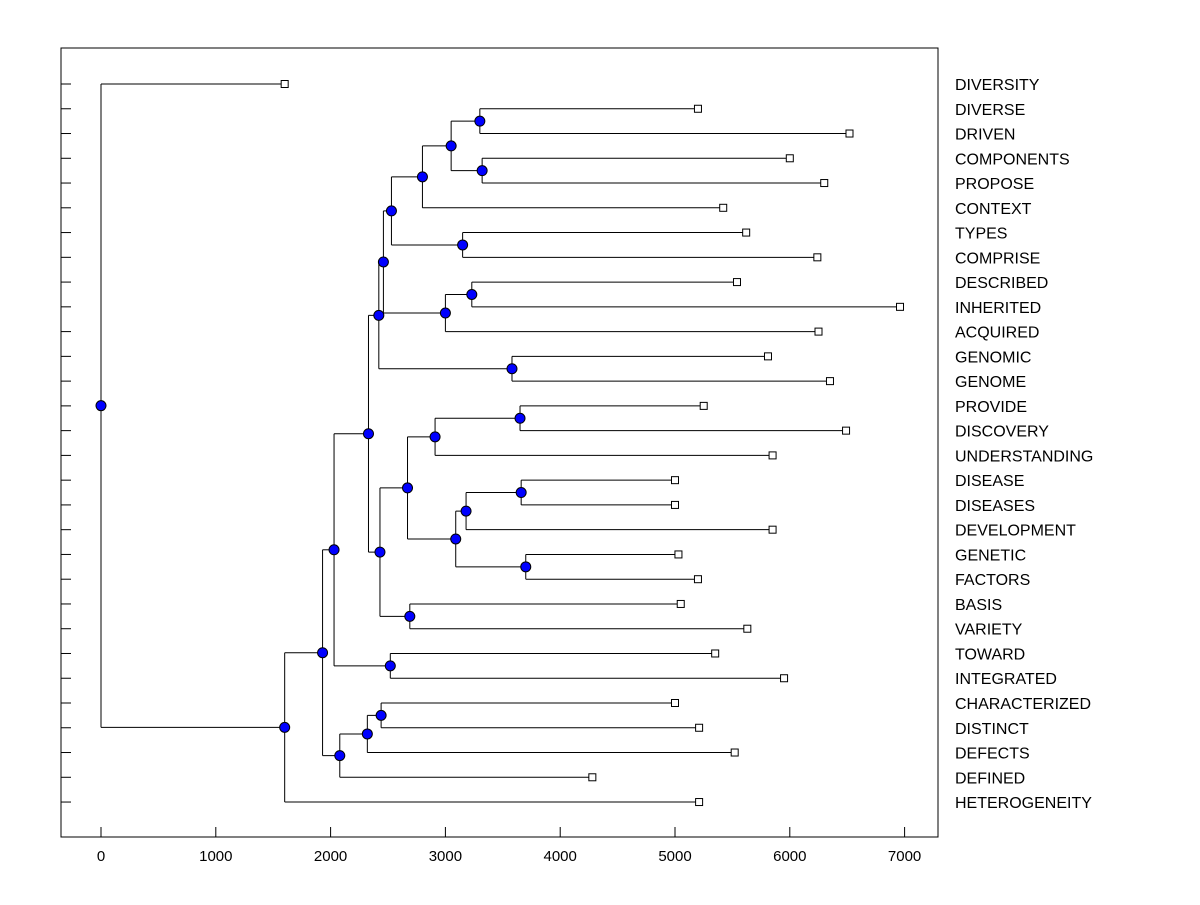  I want to click on leaf-marker-genomic, so click(767, 356).